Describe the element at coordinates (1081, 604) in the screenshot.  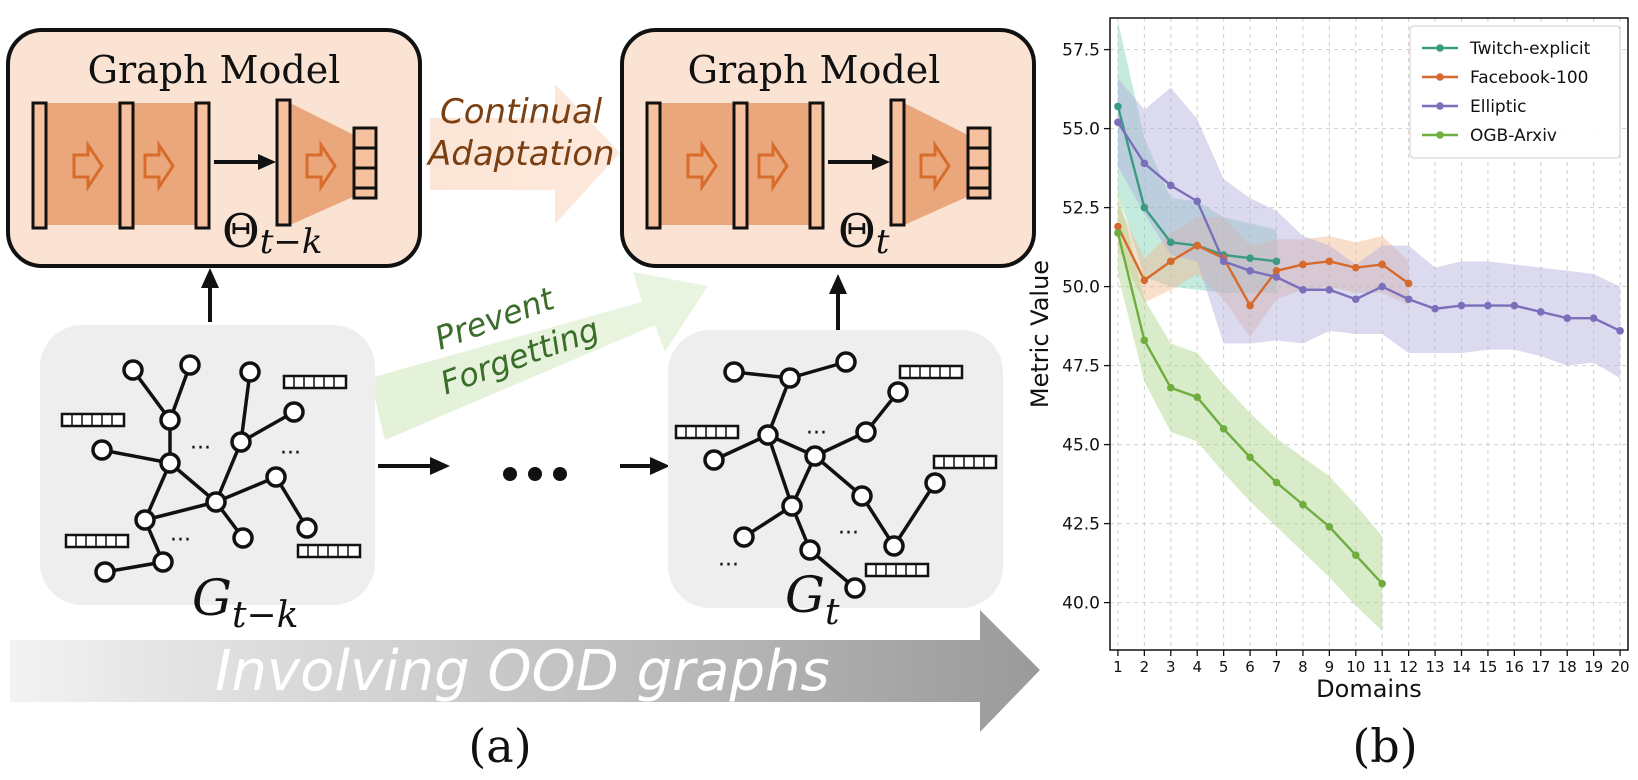
I see `ytick-label-40: 40.0` at that location.